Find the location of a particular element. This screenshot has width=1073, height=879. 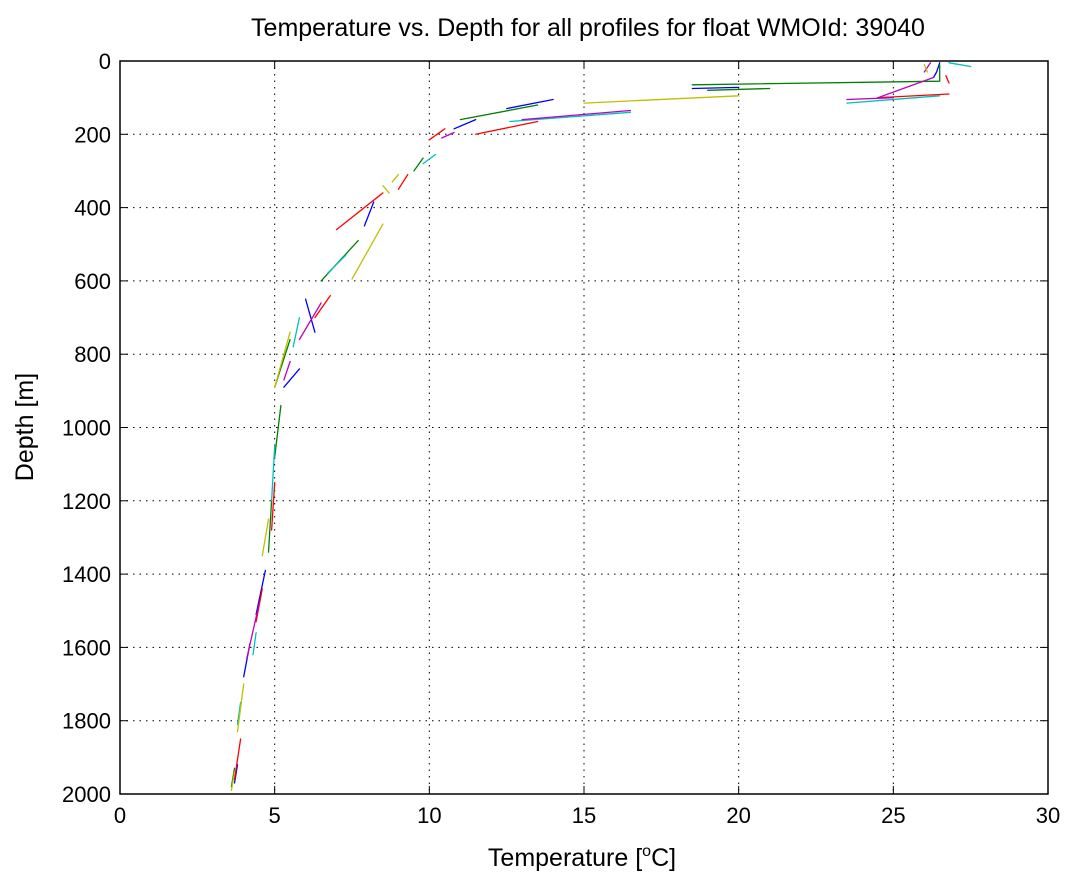

x-tick-label: 25 is located at coordinates (893, 815).